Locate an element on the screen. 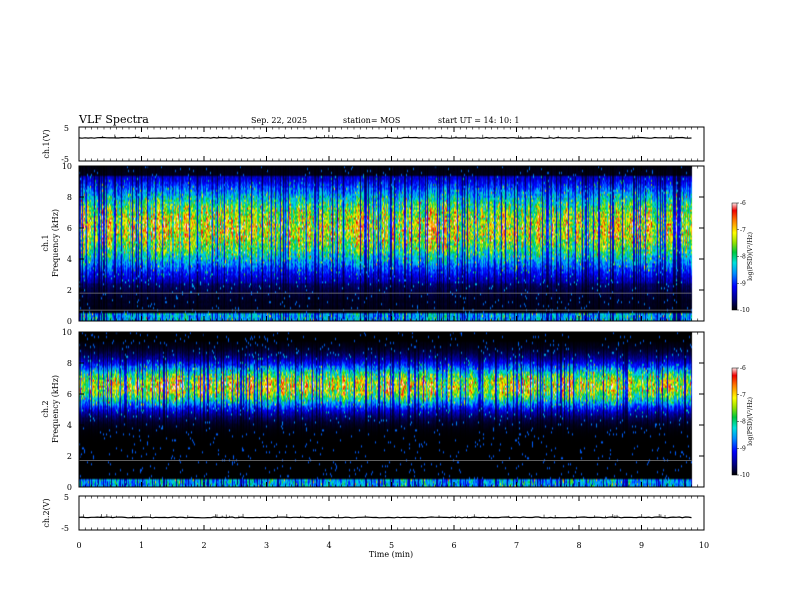 The image size is (792, 612). time-axis-label: Time (min) is located at coordinates (391, 554).